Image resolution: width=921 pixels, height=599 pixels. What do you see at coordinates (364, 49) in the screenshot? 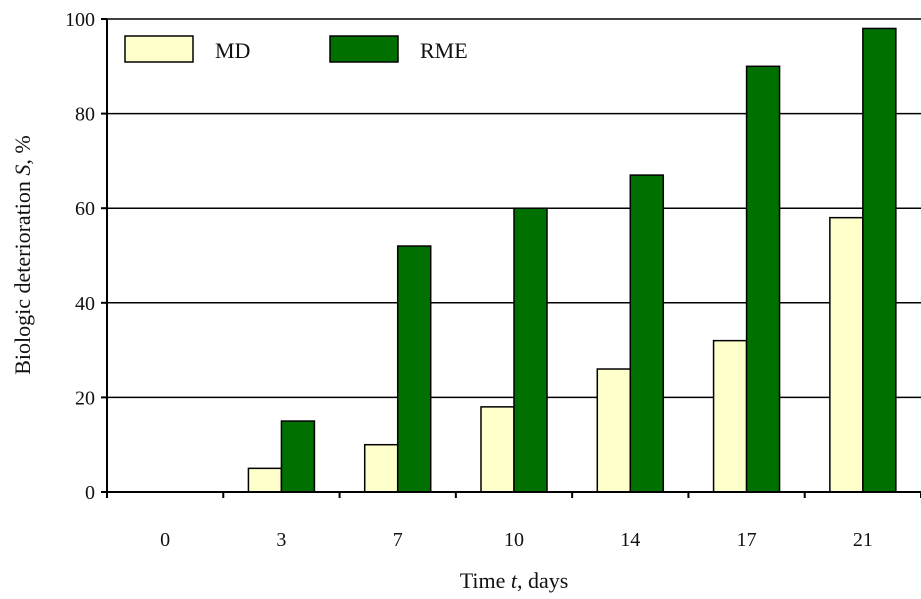
I see `legend-swatch-rme` at bounding box center [364, 49].